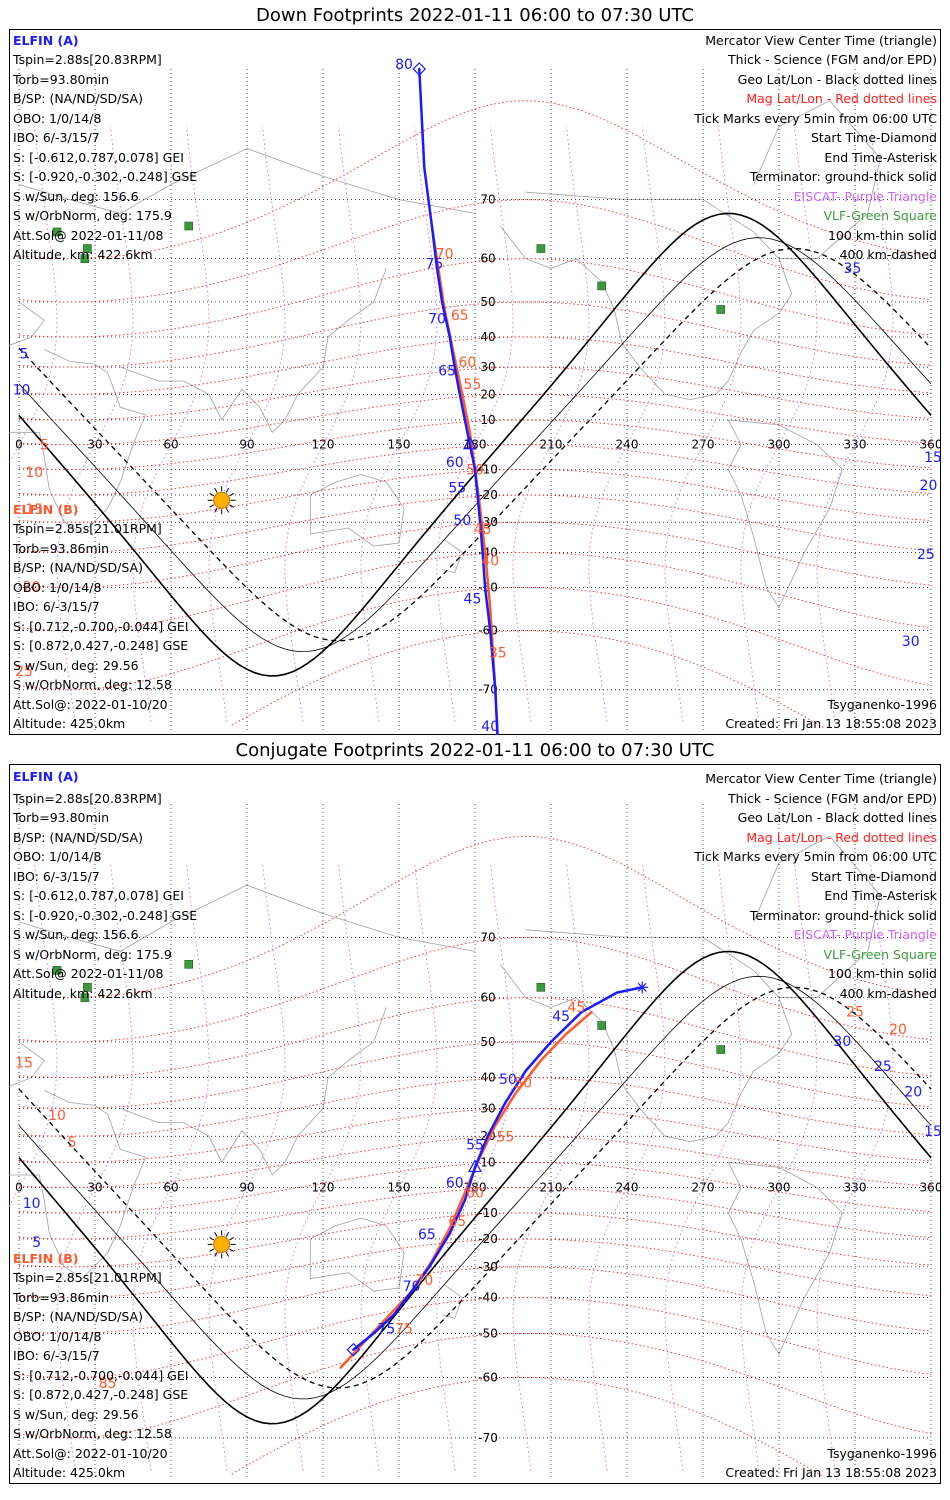  What do you see at coordinates (880, 157) in the screenshot?
I see `panel1-legend-item: End Time-Asterisk` at bounding box center [880, 157].